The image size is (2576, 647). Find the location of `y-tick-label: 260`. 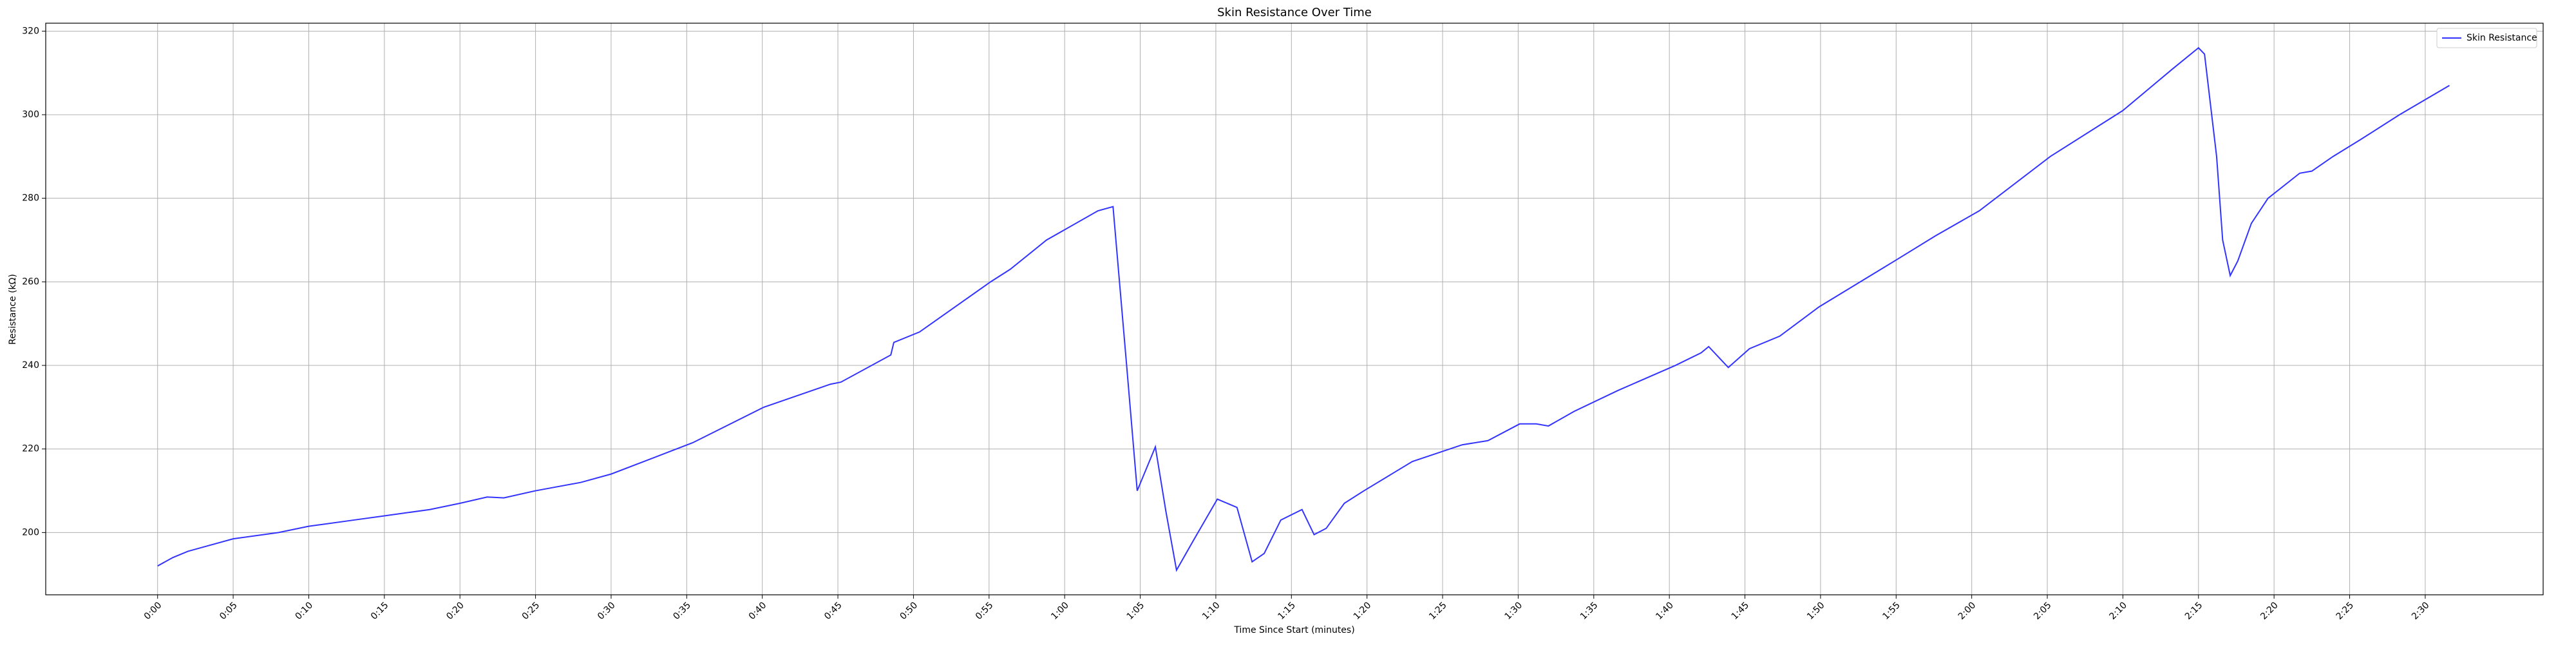

y-tick-label: 260 is located at coordinates (30, 281).